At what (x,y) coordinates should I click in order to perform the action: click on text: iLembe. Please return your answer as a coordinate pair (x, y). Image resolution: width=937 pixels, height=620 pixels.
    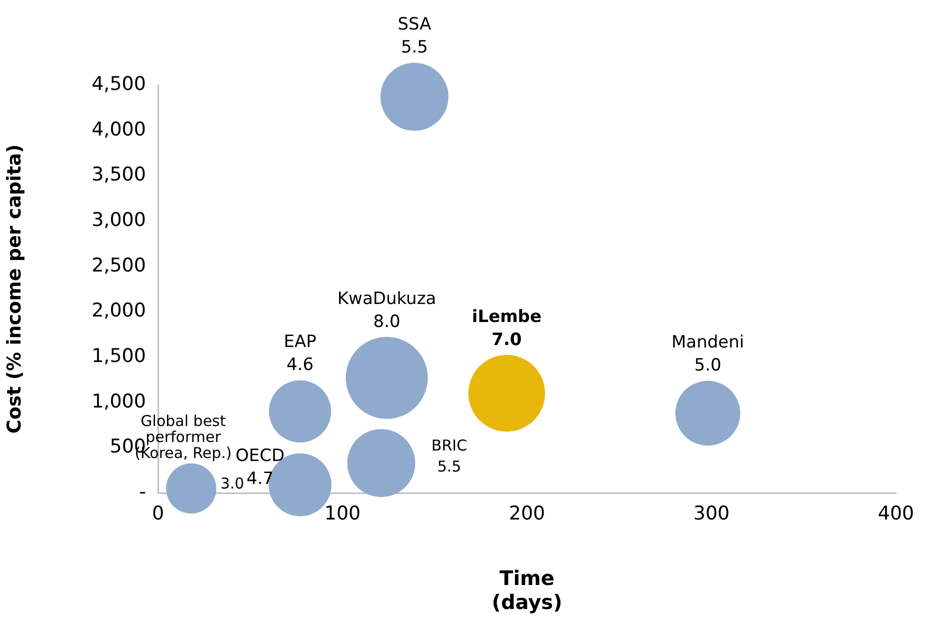
    Looking at the image, I should click on (507, 316).